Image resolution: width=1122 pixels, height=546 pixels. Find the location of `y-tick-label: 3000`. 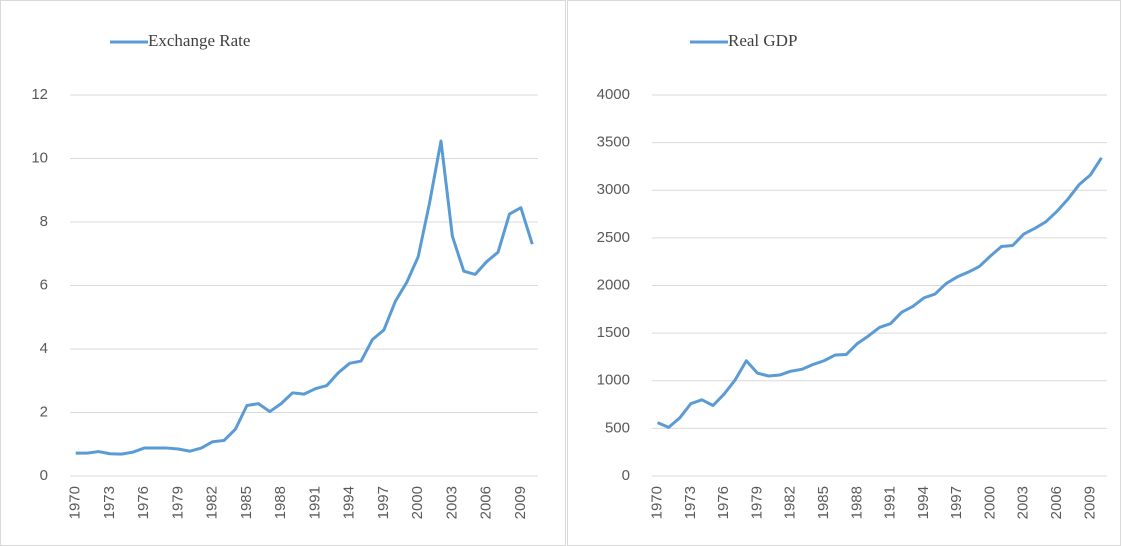

y-tick-label: 3000 is located at coordinates (613, 189).